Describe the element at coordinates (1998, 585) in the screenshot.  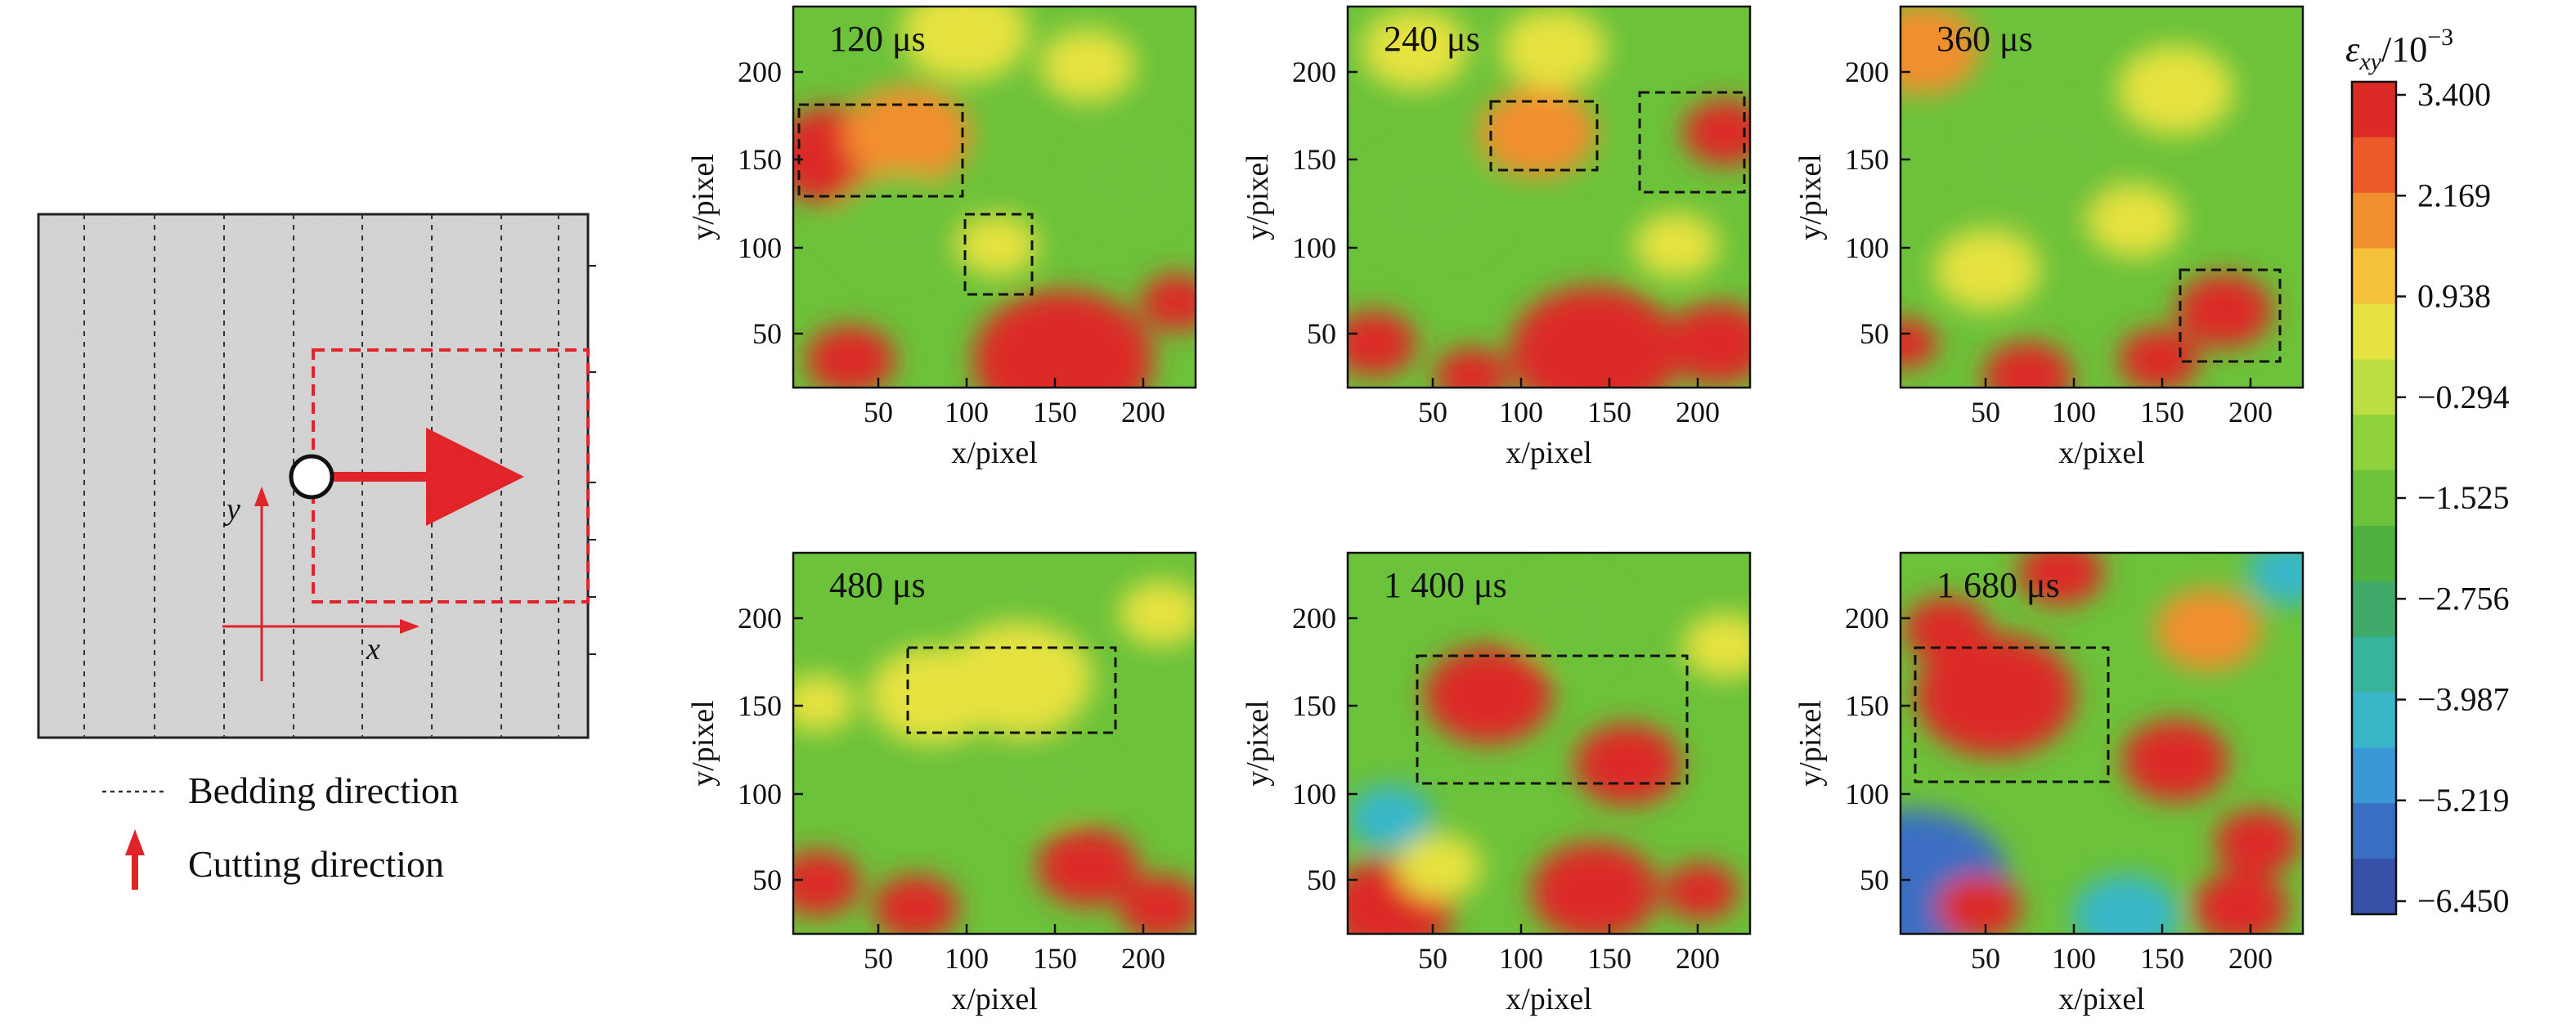
I see `time-label: 1 680 μs` at that location.